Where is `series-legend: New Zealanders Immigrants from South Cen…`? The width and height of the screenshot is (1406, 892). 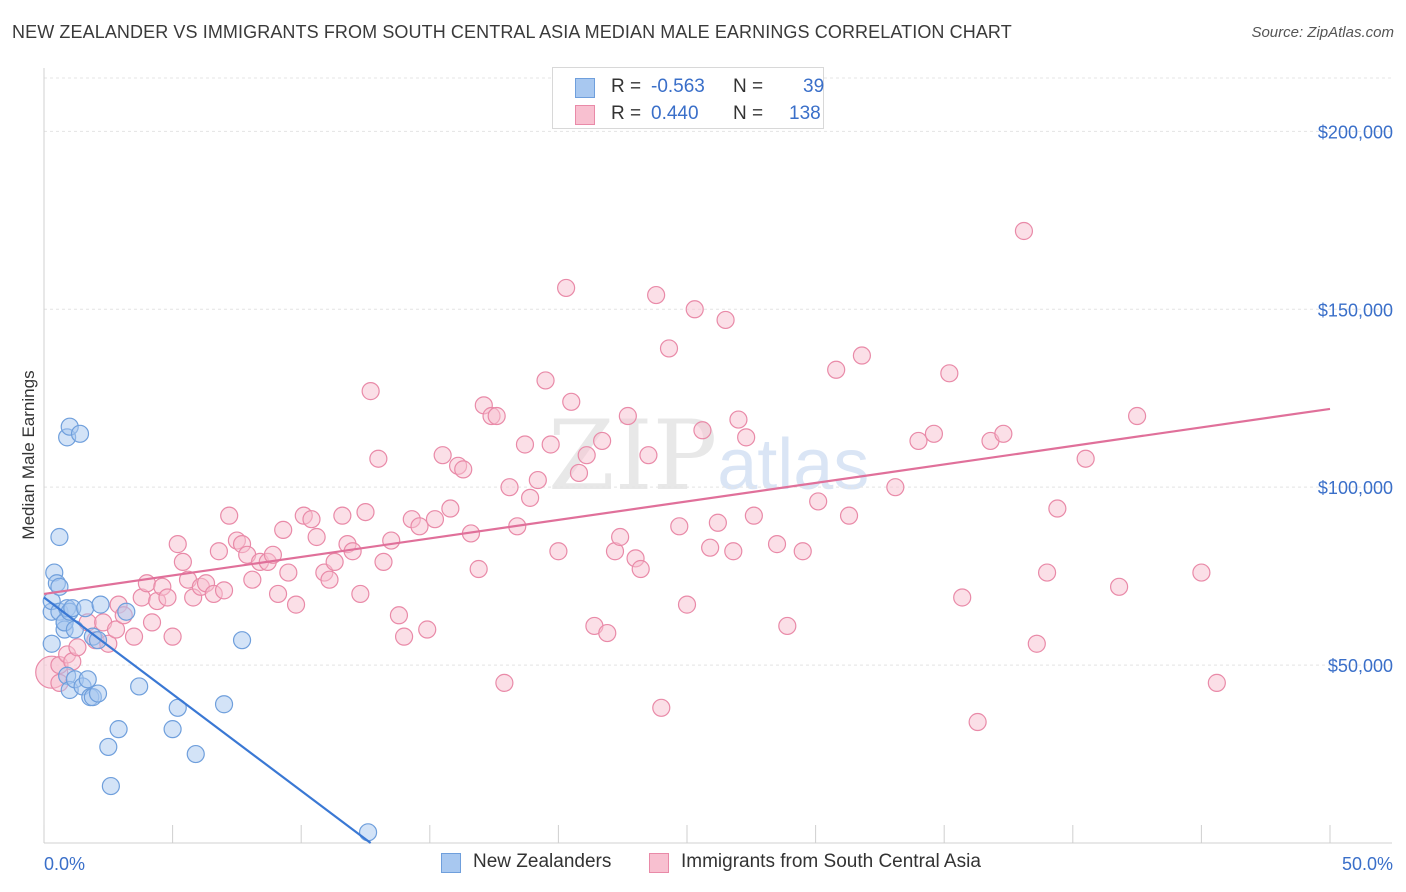 series-legend: New Zealanders Immigrants from South Cen… is located at coordinates (703, 864).